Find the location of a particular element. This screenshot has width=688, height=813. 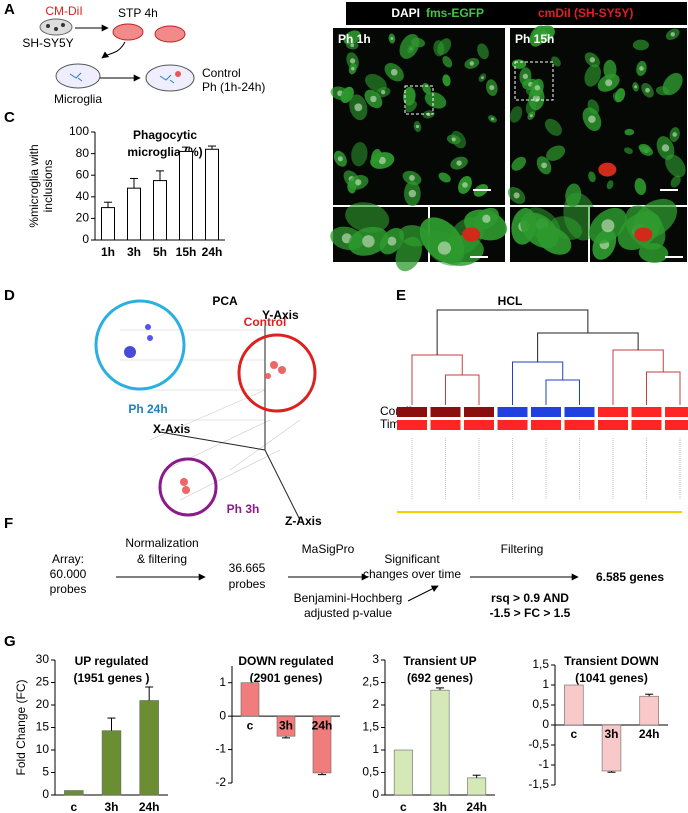

flow-text: Filtering is located at coordinates (522, 549).